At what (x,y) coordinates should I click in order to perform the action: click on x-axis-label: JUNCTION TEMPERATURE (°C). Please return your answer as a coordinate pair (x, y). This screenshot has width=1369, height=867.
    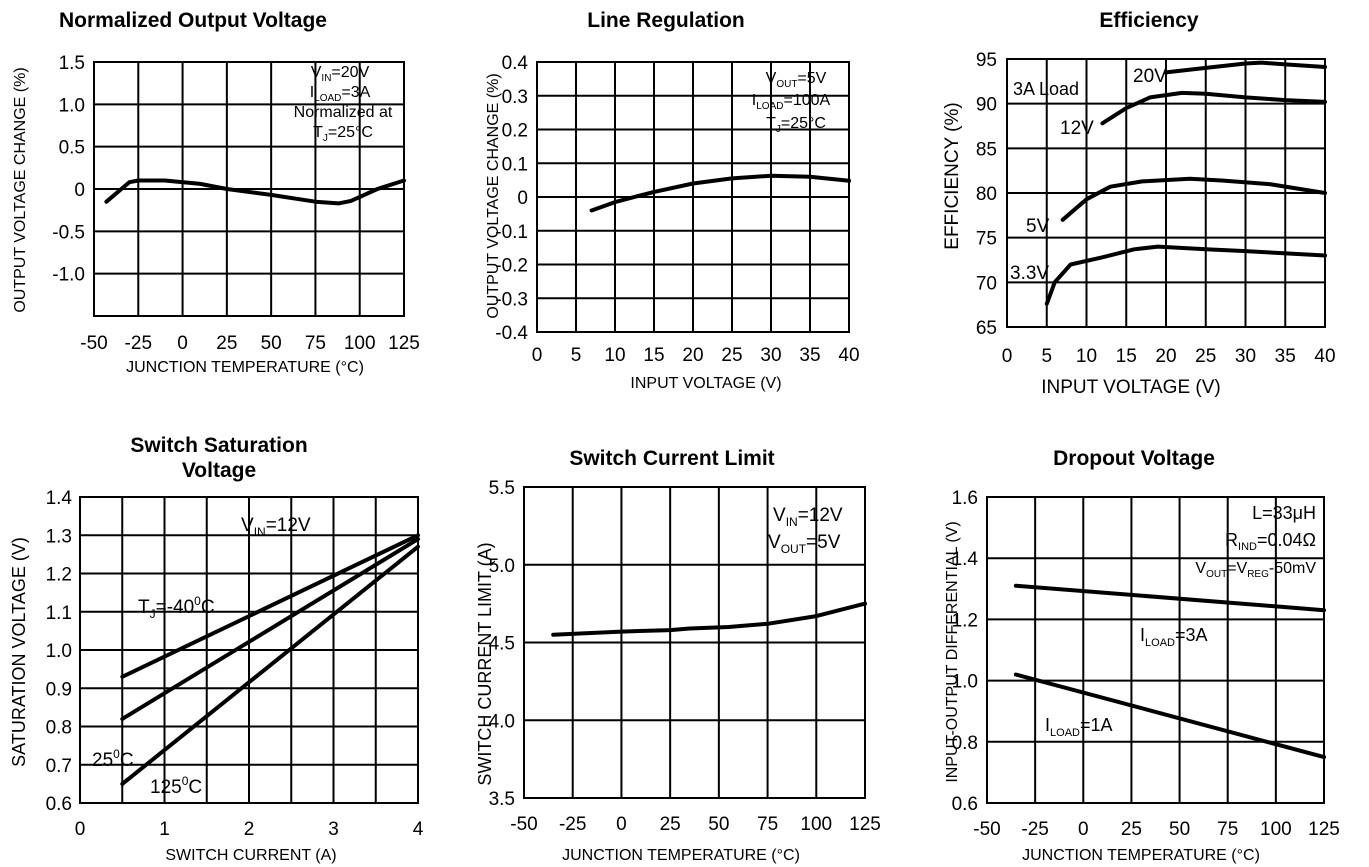
    Looking at the image, I should click on (245, 367).